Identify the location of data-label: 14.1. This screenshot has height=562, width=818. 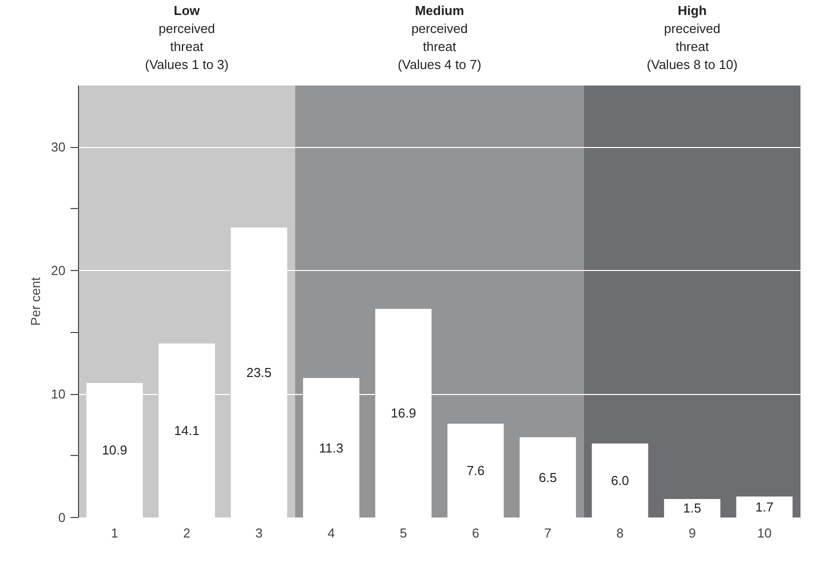
(187, 430).